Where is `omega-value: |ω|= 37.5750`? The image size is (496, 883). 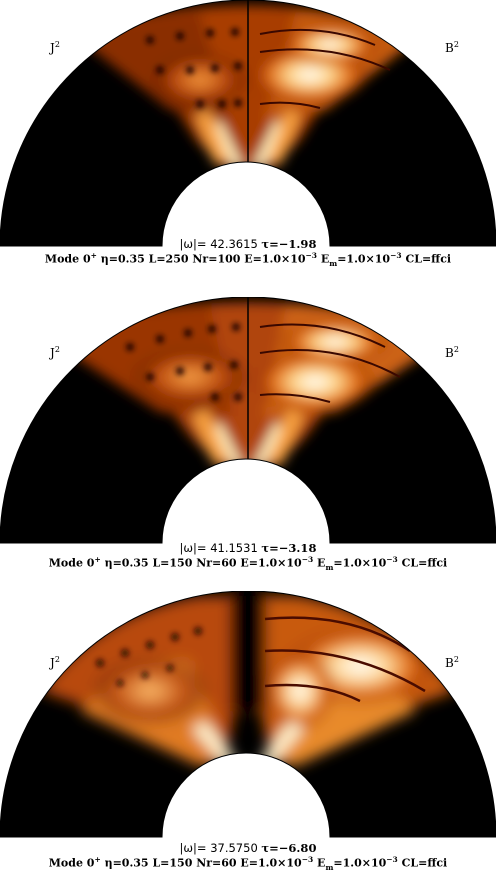
omega-value: |ω|= 37.5750 is located at coordinates (218, 848).